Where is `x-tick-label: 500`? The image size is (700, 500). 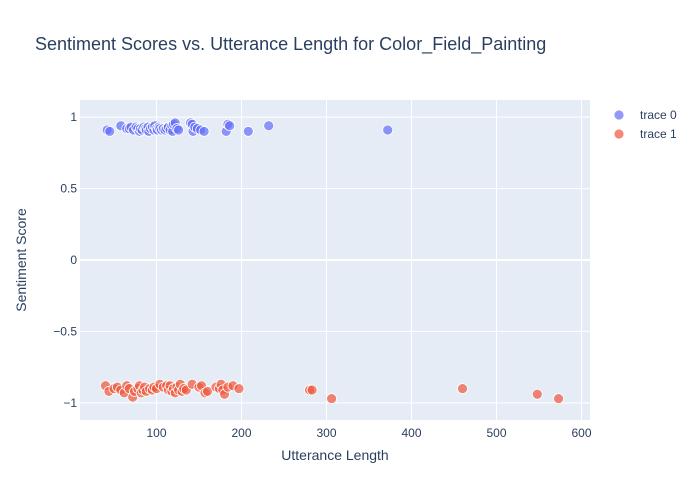 x-tick-label: 500 is located at coordinates (496, 433).